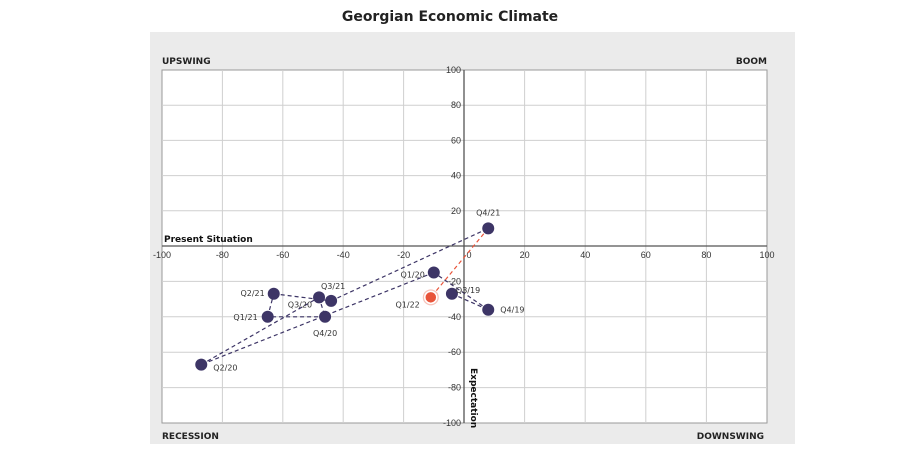  I want to click on y-tick-label: -20, so click(454, 281).